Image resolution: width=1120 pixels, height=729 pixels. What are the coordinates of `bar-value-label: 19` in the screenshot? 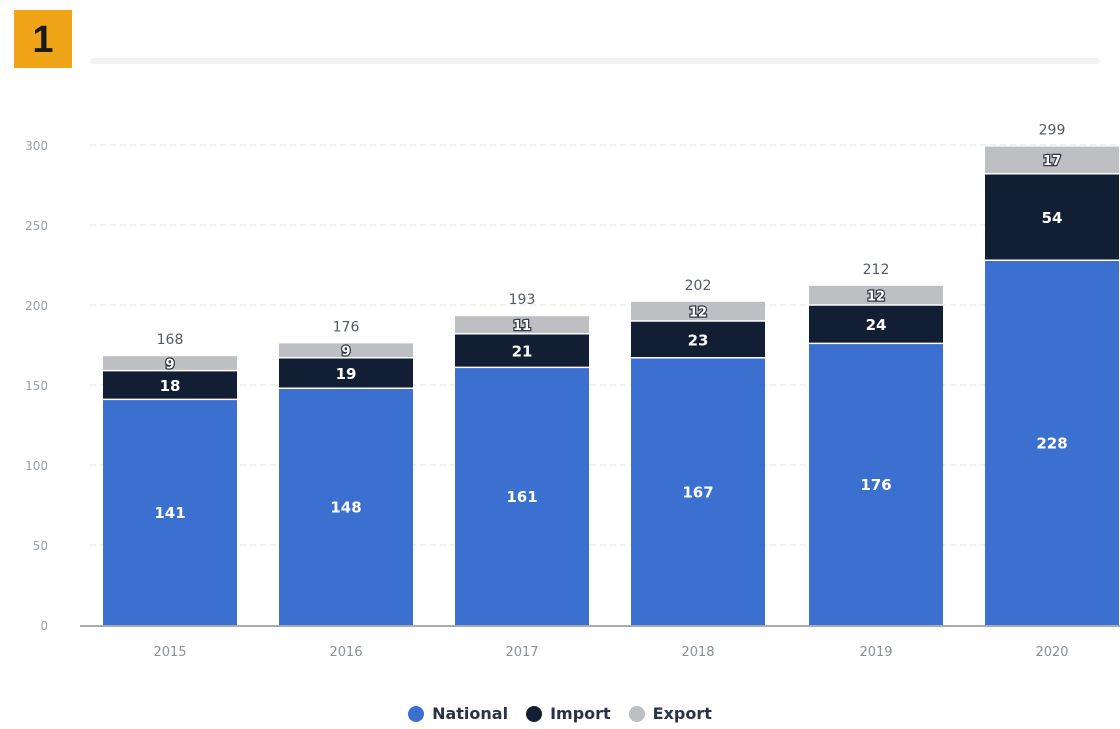 It's located at (346, 374).